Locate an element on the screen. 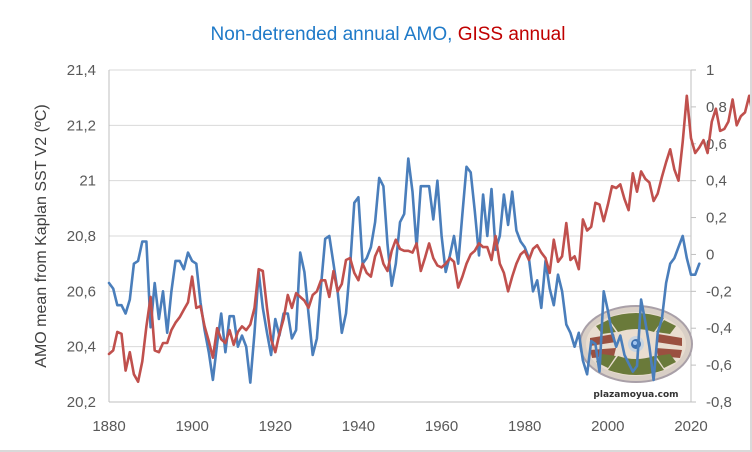  y-left-tick-label: 21,2 is located at coordinates (81, 125).